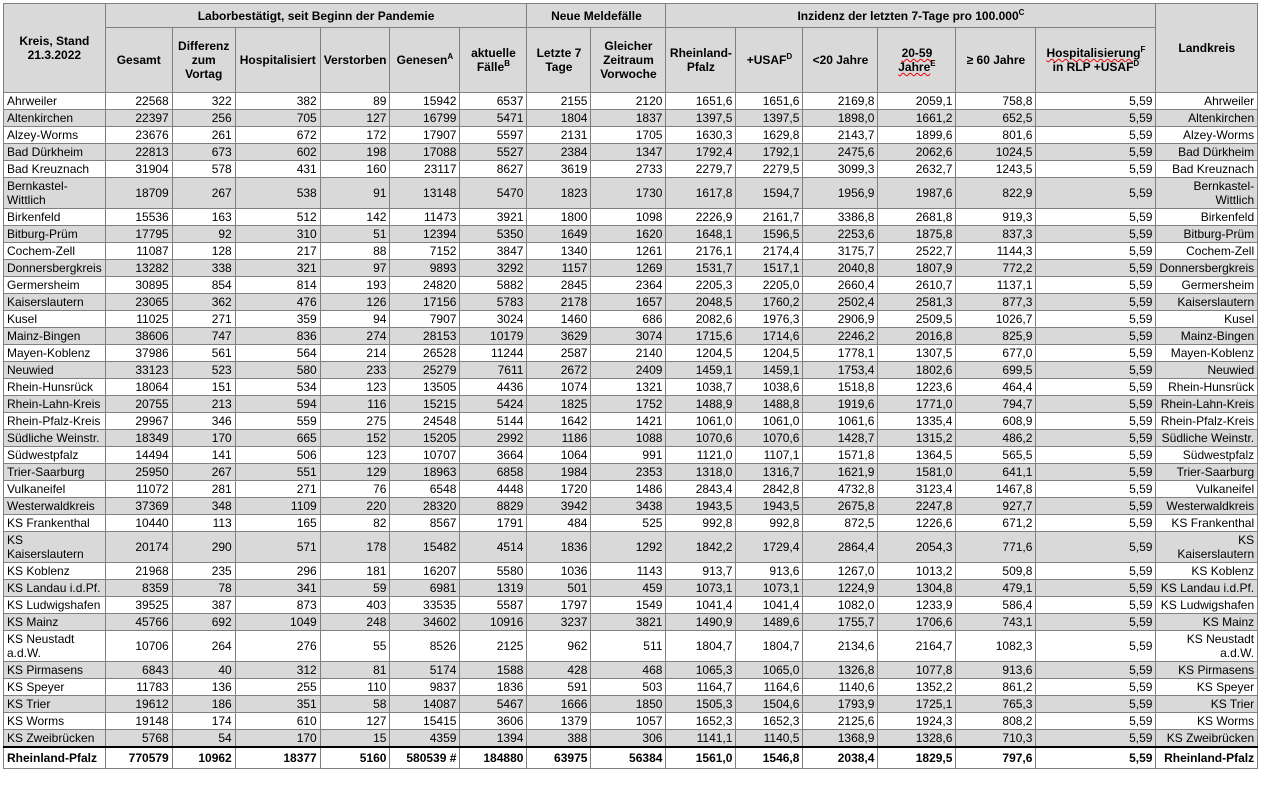  I want to click on table-cell: 503, so click(628, 687).